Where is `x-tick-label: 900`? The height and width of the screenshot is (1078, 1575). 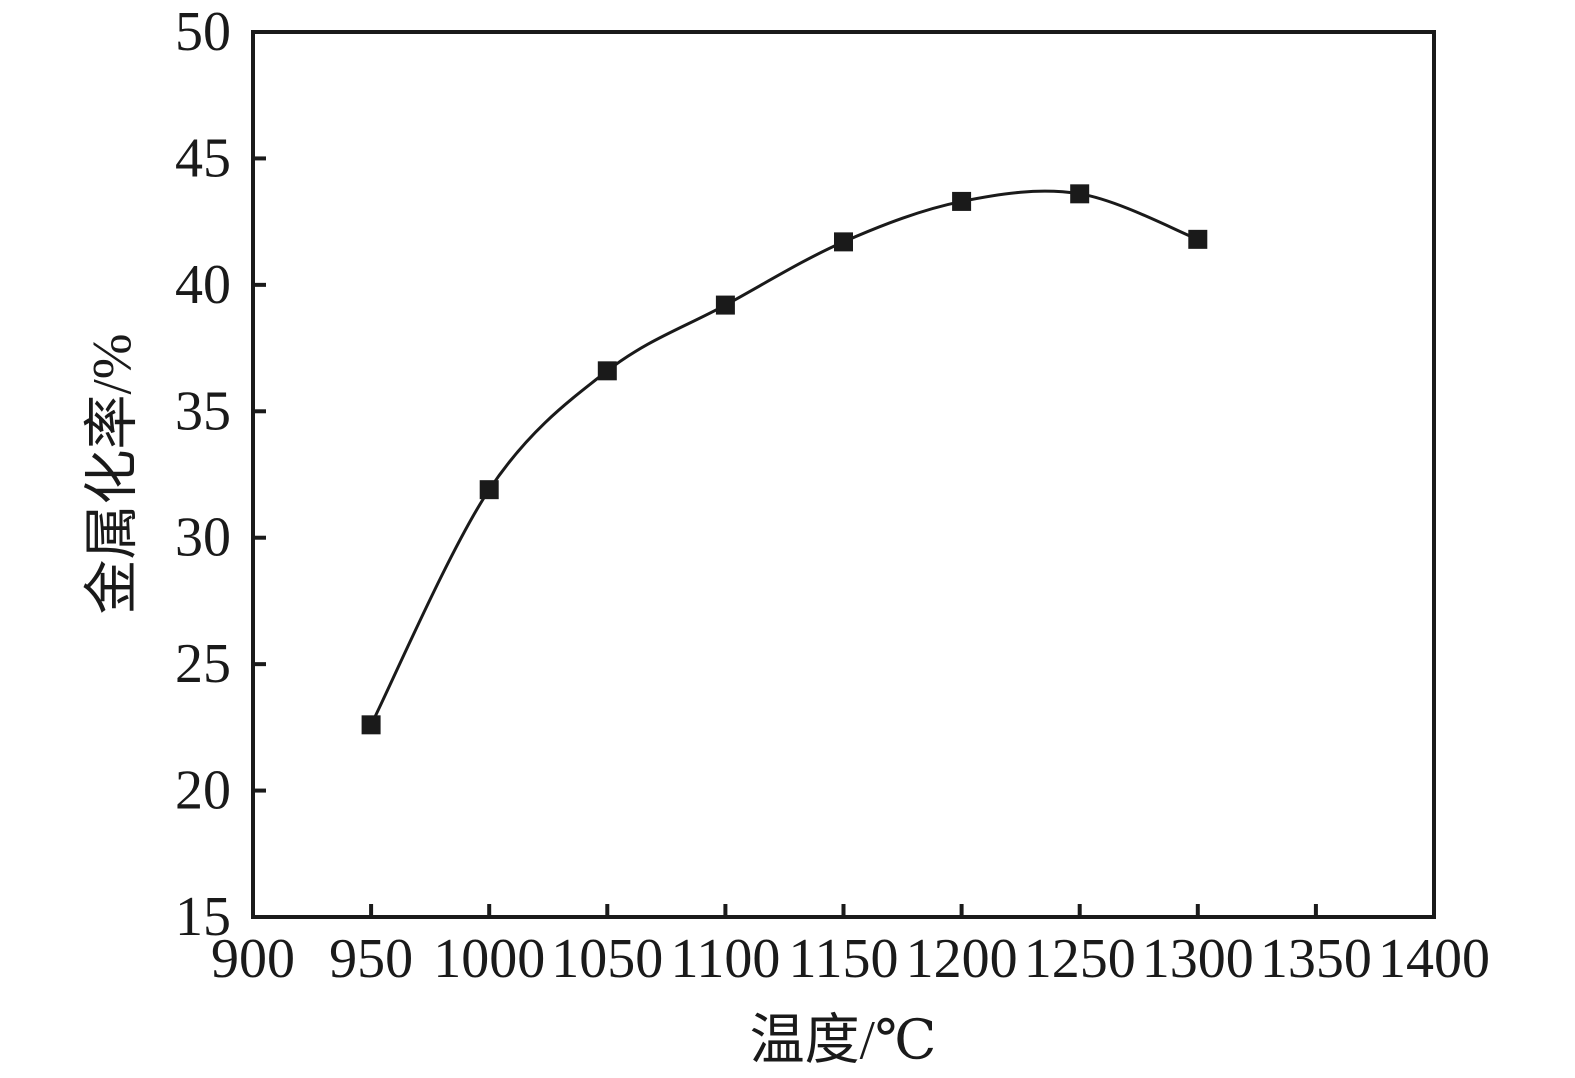 x-tick-label: 900 is located at coordinates (253, 959).